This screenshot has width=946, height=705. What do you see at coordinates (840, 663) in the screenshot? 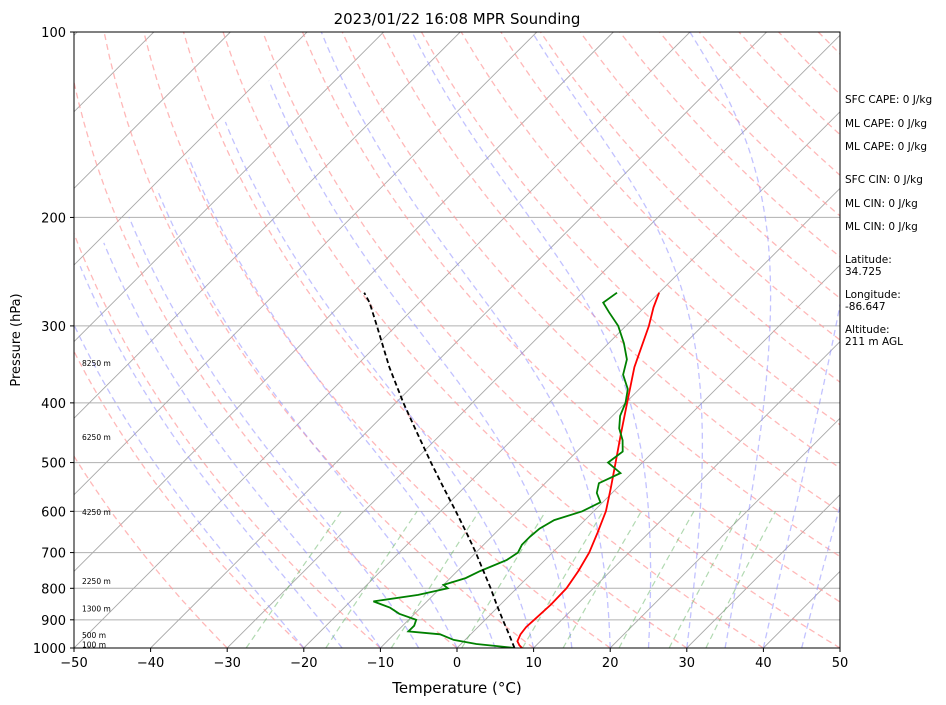
I see `x-tick-label: 50` at bounding box center [840, 663].